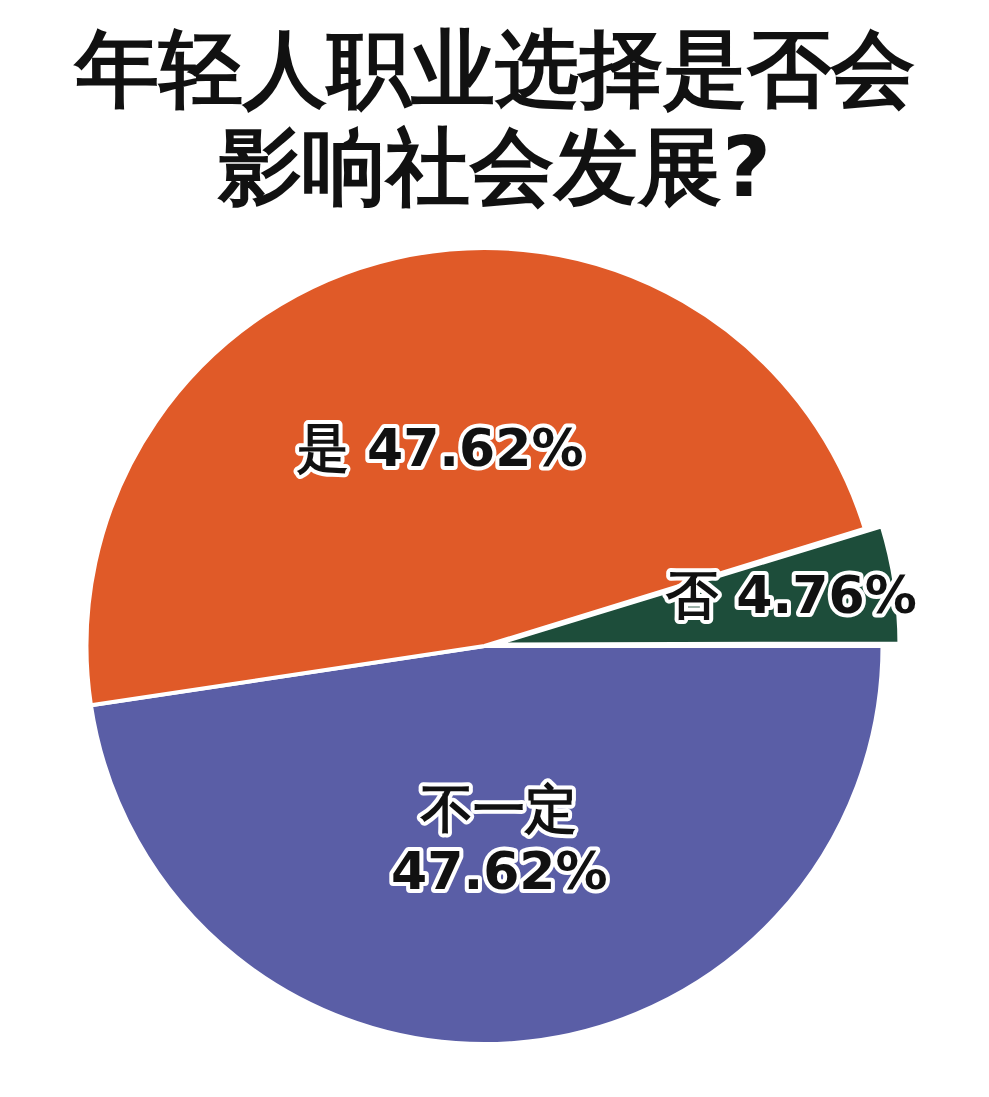  What do you see at coordinates (499, 870) in the screenshot?
I see `data-label: 47.62%` at bounding box center [499, 870].